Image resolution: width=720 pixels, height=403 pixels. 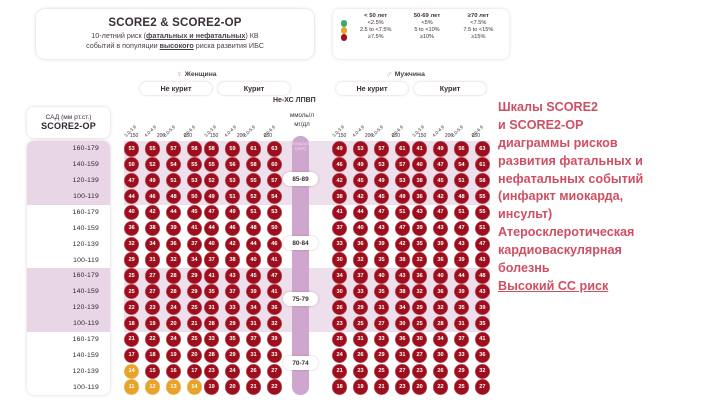 What do you see at coordinates (132, 371) in the screenshot?
I see `risk-cell: 14` at bounding box center [132, 371].